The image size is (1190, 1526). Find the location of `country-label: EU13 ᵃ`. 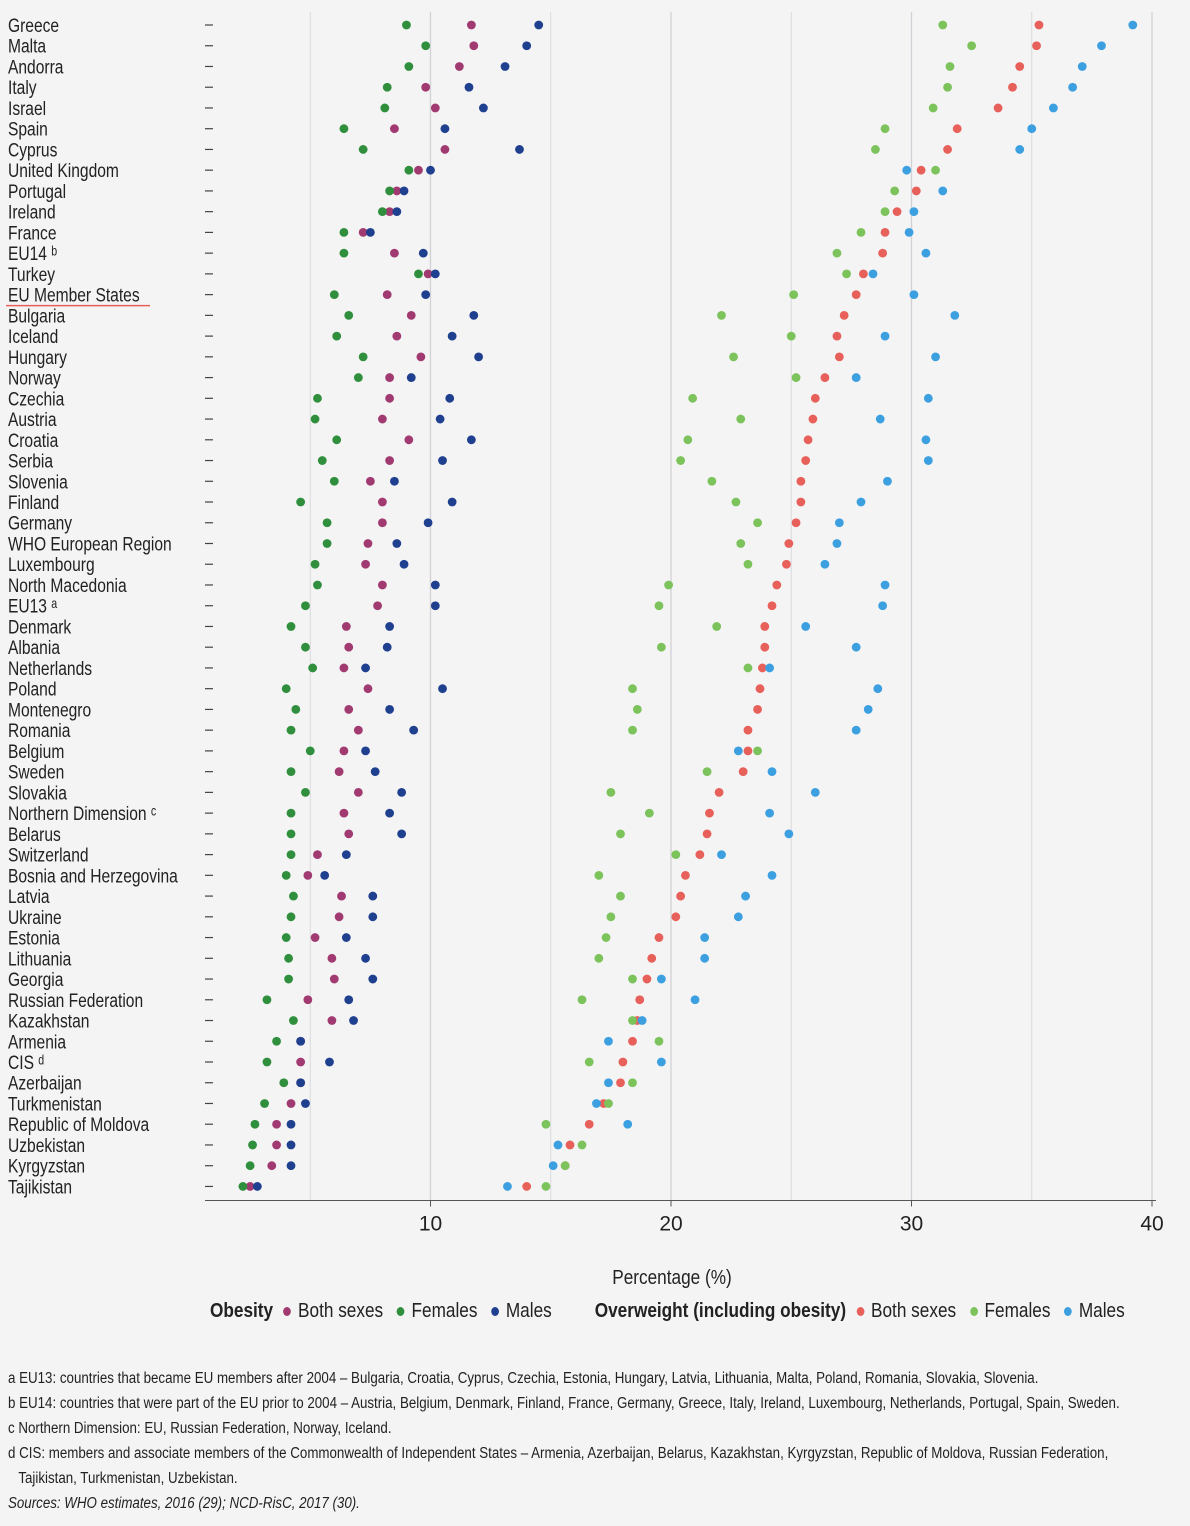

country-label: EU13 ᵃ is located at coordinates (32, 606).